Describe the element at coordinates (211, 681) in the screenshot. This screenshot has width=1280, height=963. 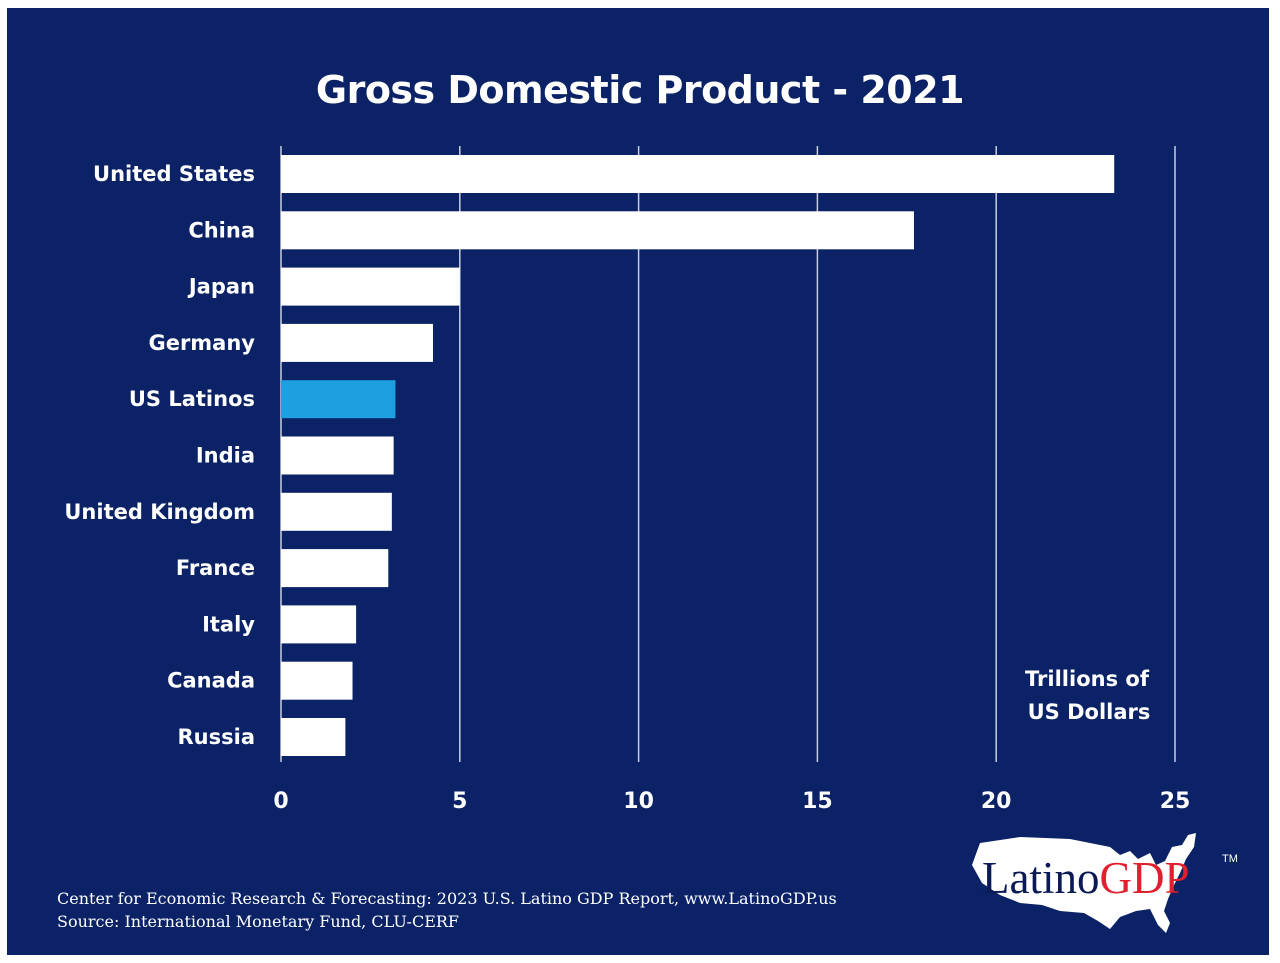
I see `category-label: Canada` at that location.